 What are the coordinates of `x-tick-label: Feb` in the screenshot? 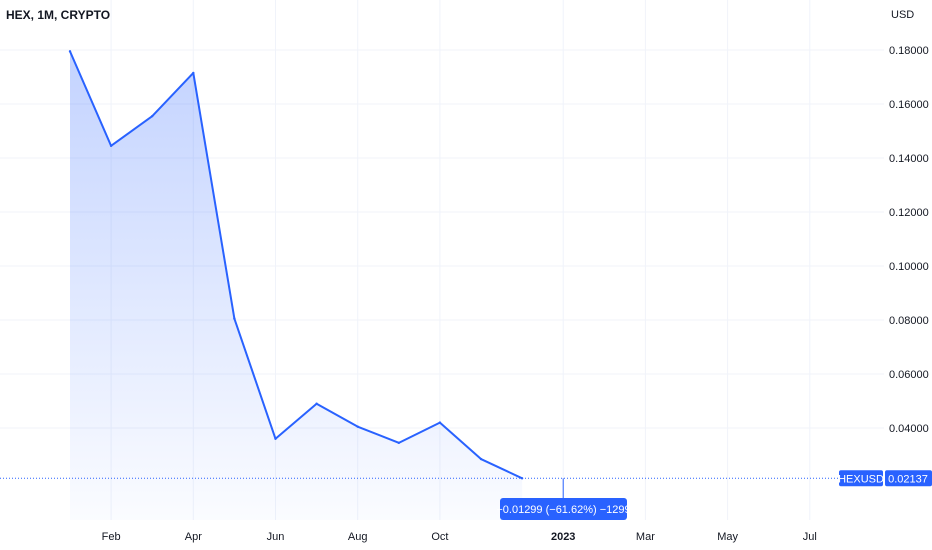 It's located at (111, 537).